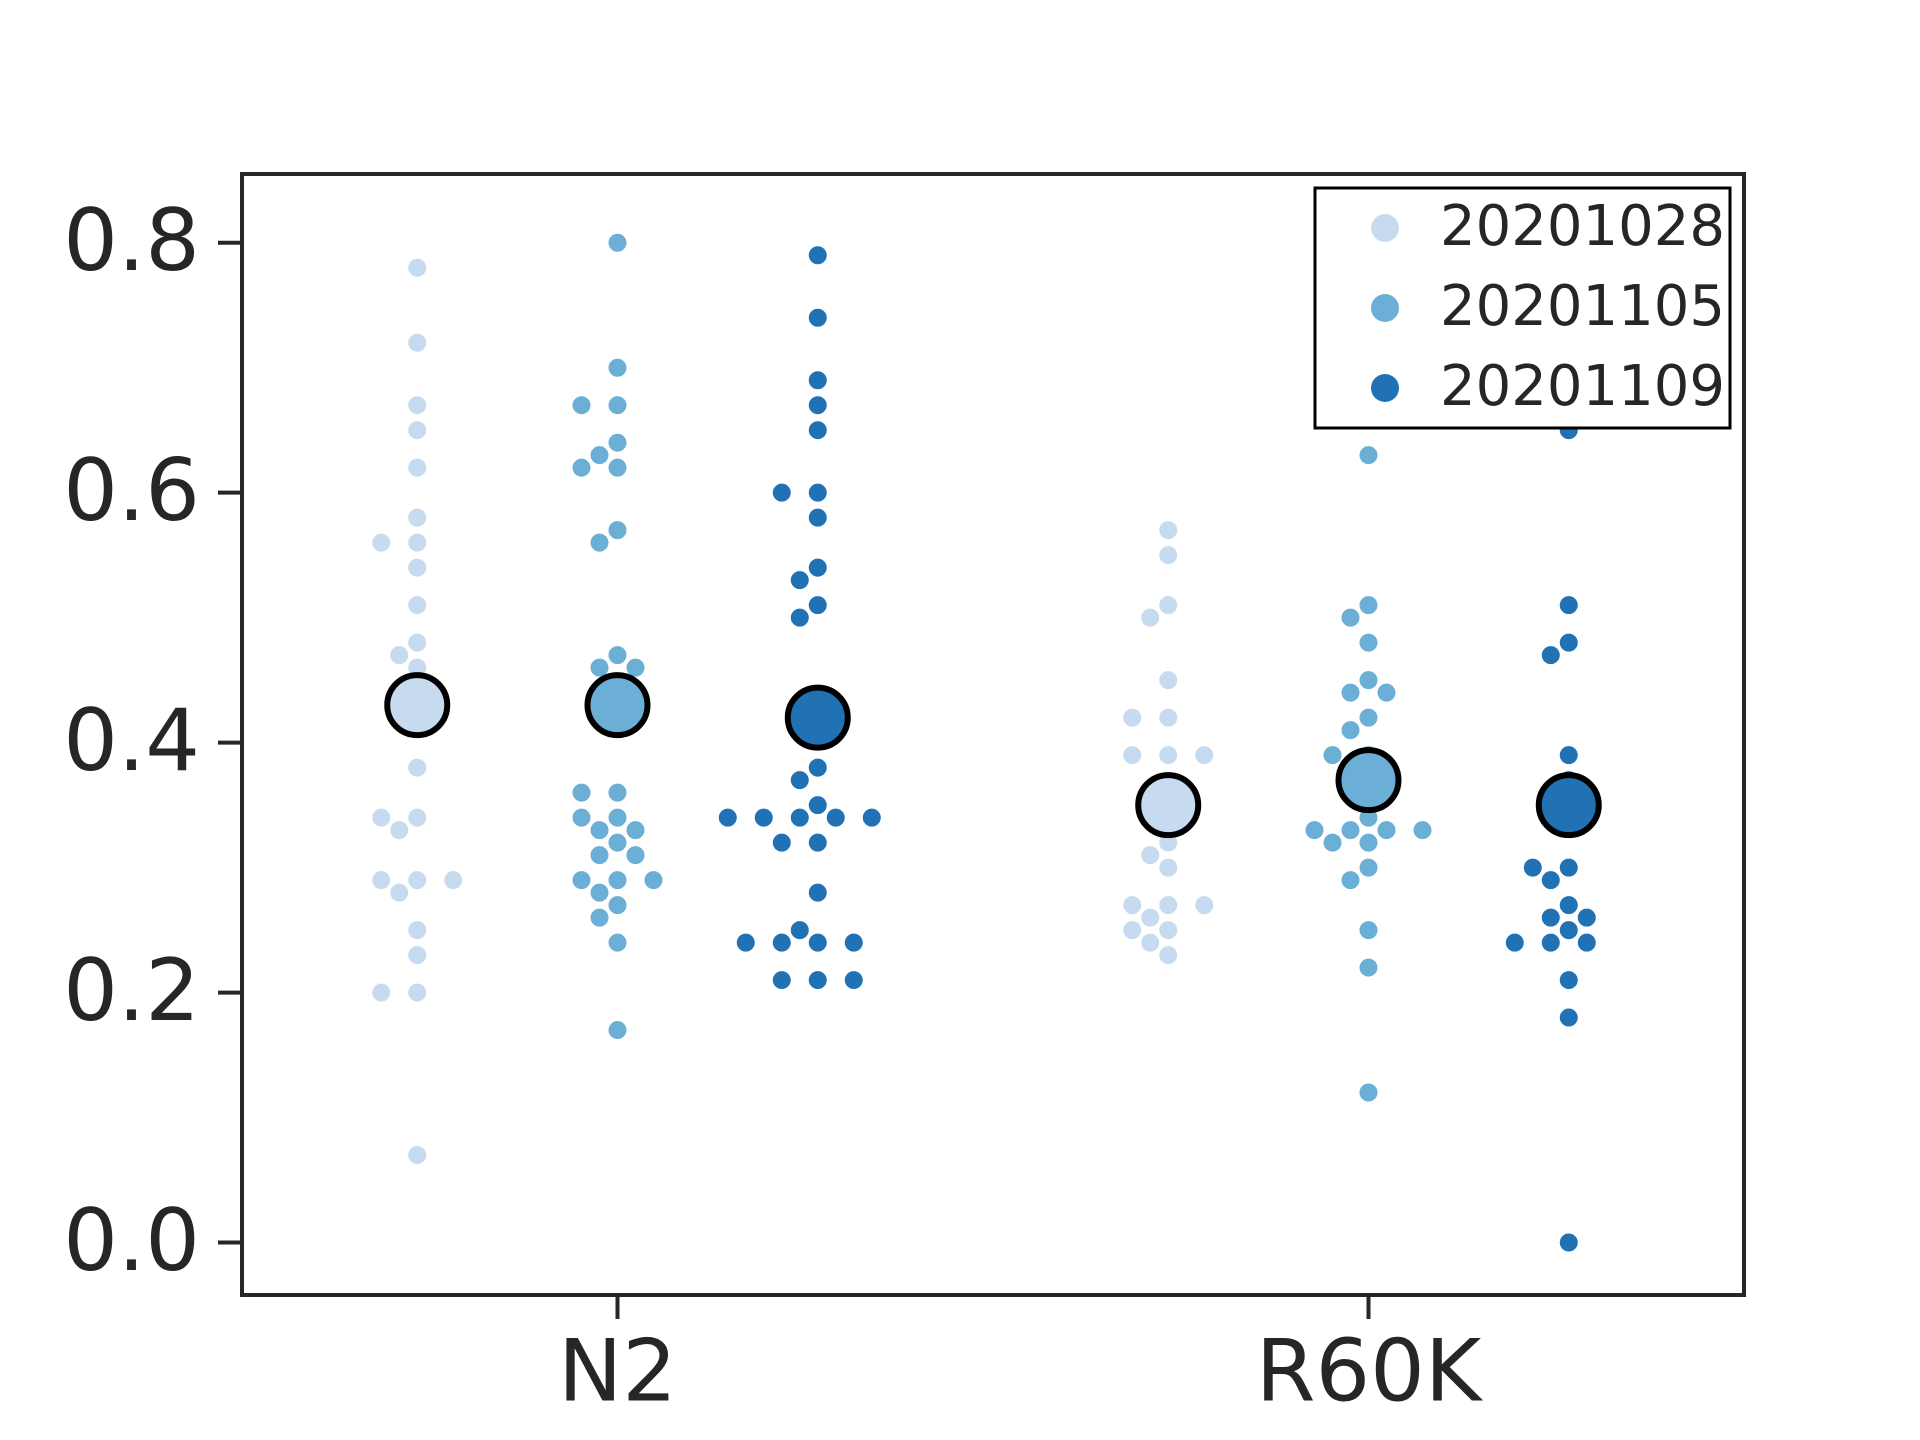 Image resolution: width=1920 pixels, height=1440 pixels. I want to click on legend-label: 20201028, so click(1582, 226).